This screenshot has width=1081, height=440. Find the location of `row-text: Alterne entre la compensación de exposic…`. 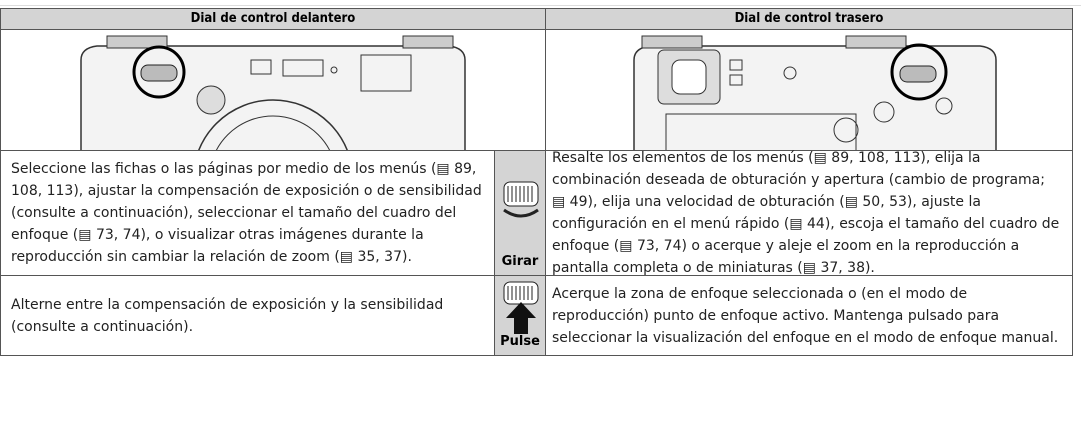

row-text: Alterne entre la compensación de exposic… is located at coordinates (247, 315).